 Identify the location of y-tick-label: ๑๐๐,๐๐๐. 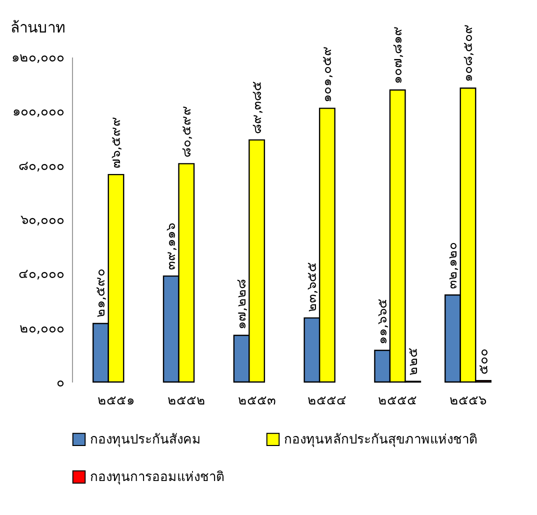
(38, 112).